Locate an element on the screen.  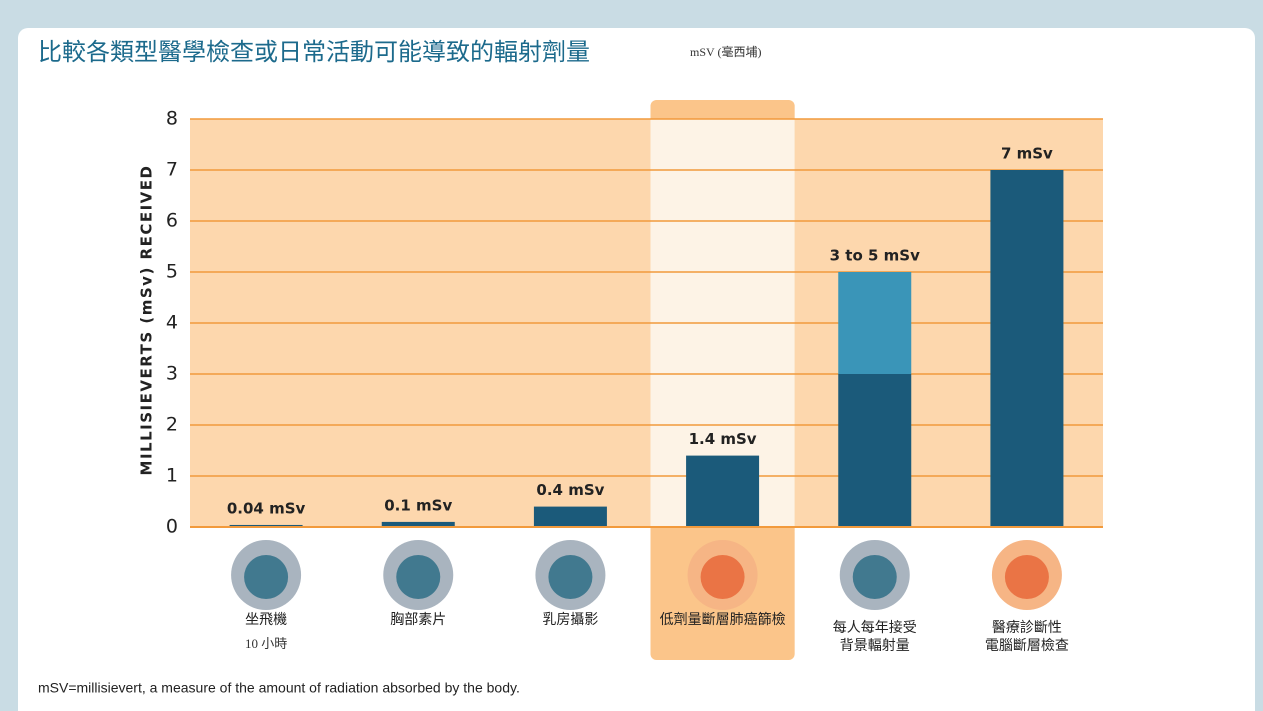
chart-title: 比較各類型醫學檢查或日常活動可能導致的輻射劑量 is located at coordinates (314, 52).